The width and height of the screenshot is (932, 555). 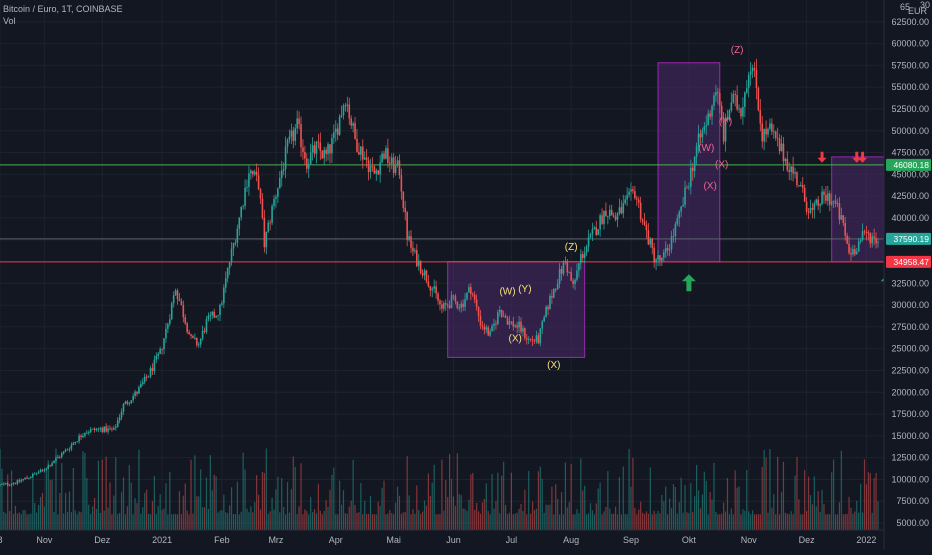 I want to click on volume-label: Vol, so click(x=9, y=21).